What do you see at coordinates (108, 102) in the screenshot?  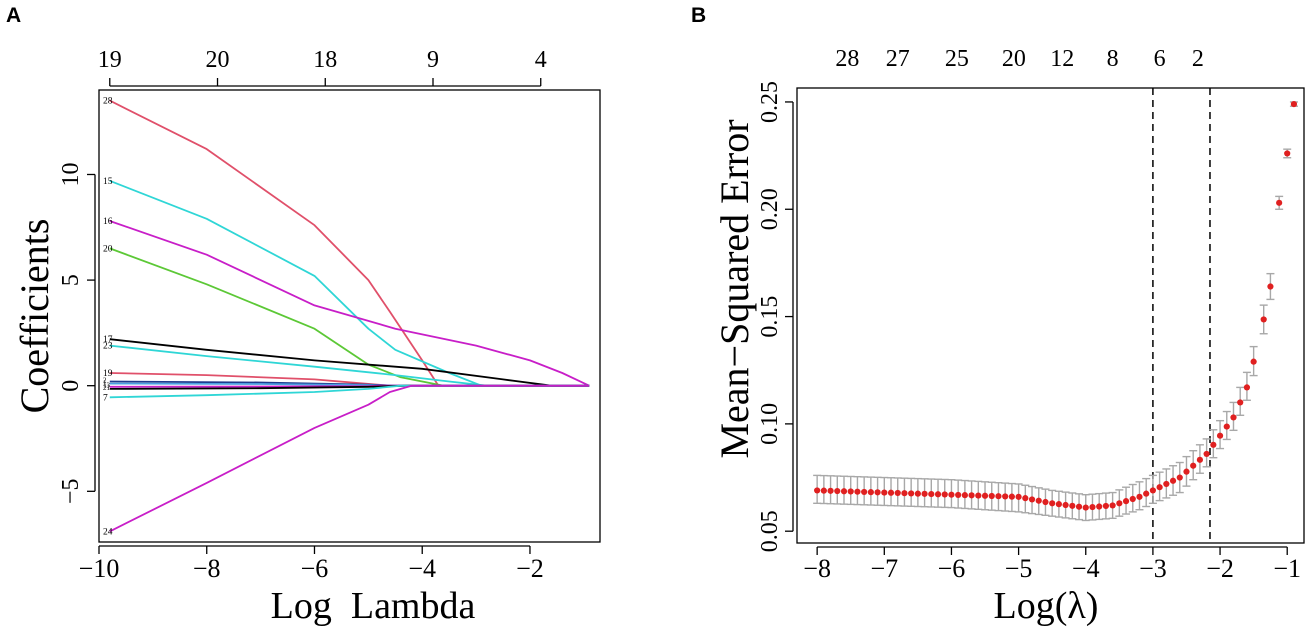 I see `path-label-28: 28` at bounding box center [108, 102].